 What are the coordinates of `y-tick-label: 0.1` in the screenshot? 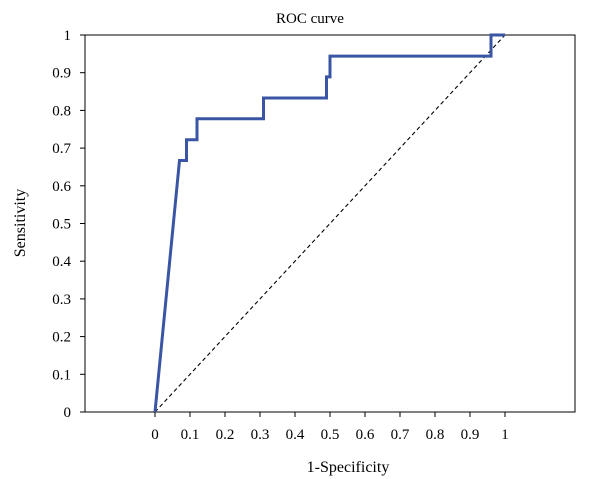 It's located at (61, 375).